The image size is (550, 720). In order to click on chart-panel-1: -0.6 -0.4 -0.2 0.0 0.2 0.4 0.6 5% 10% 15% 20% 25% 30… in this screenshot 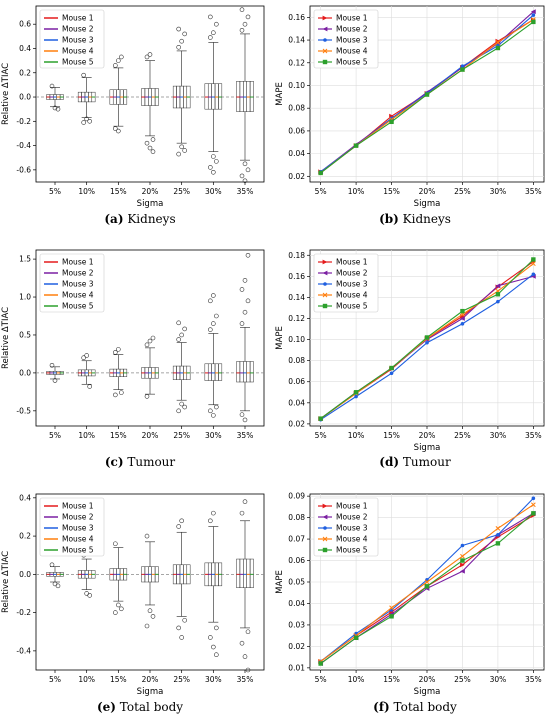, I will do `click(133, 107)`.